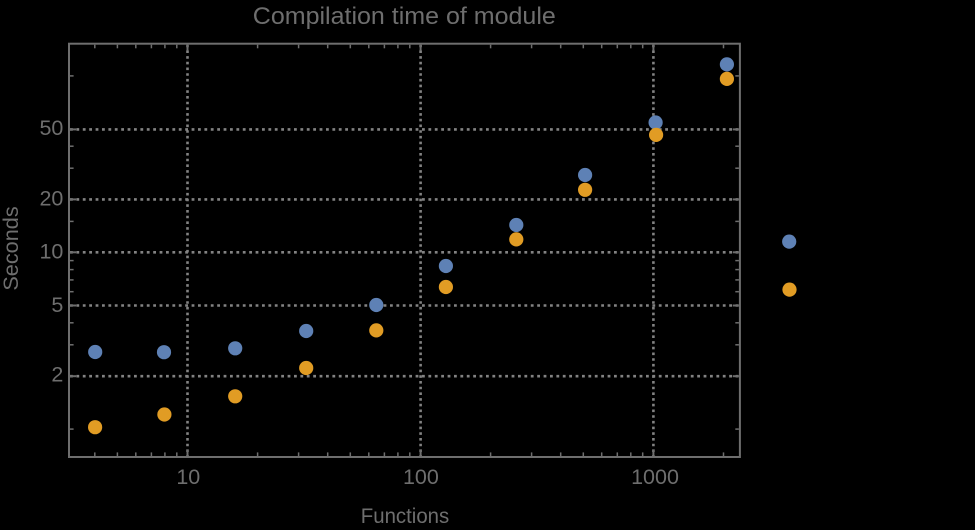 This screenshot has height=530, width=975. What do you see at coordinates (51, 198) in the screenshot?
I see `svg-text: 20` at bounding box center [51, 198].